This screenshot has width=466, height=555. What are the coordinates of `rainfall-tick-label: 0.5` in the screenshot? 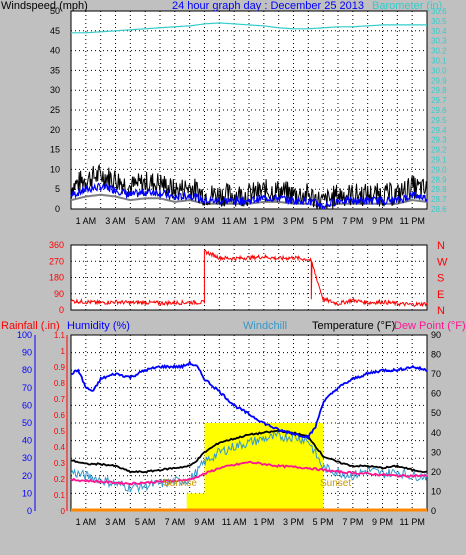 It's located at (60, 431).